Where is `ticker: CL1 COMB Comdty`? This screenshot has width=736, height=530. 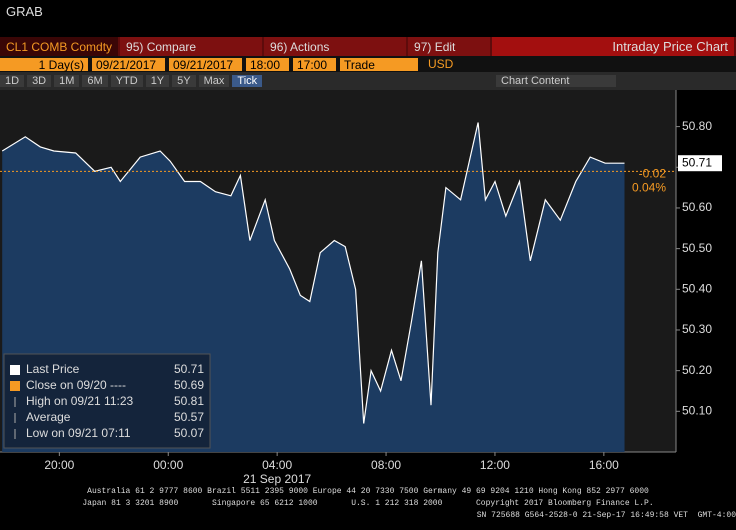 ticker: CL1 COMB Comdty is located at coordinates (59, 46).